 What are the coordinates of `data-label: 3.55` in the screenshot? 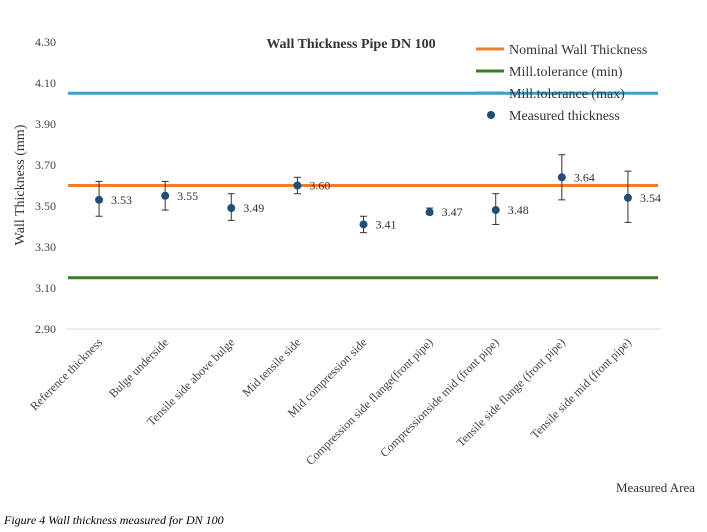 It's located at (187, 196).